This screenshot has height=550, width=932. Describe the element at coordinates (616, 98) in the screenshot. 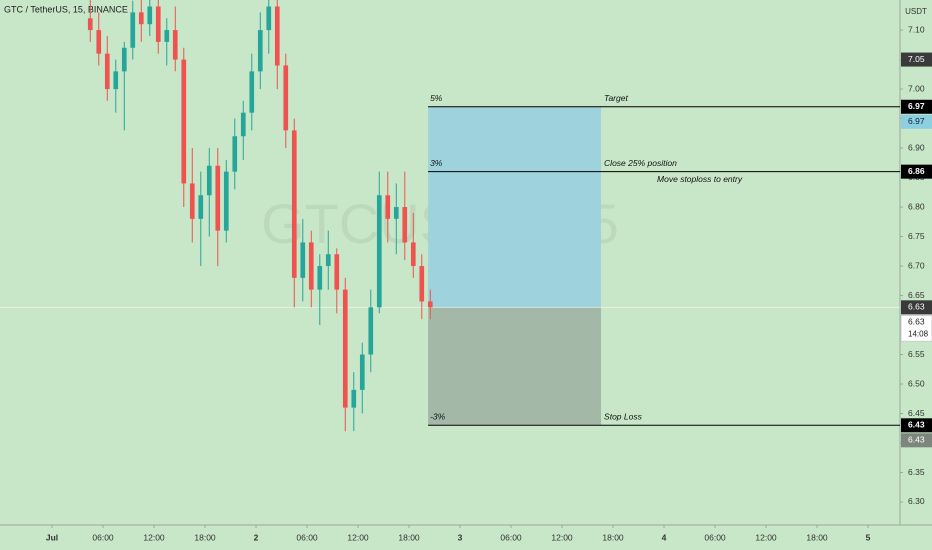

I see `annotation: Target` at that location.